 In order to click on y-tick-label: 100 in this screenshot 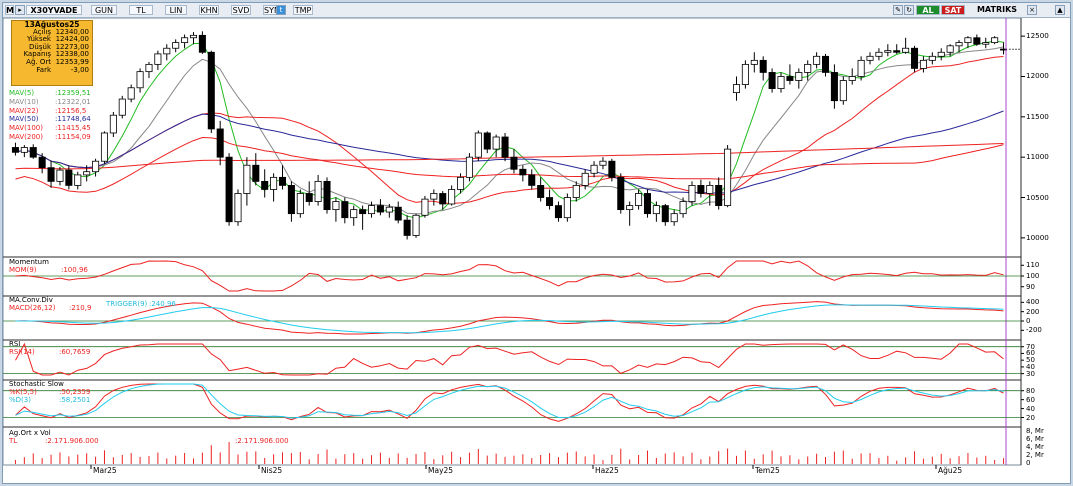, I will do `click(1033, 276)`.